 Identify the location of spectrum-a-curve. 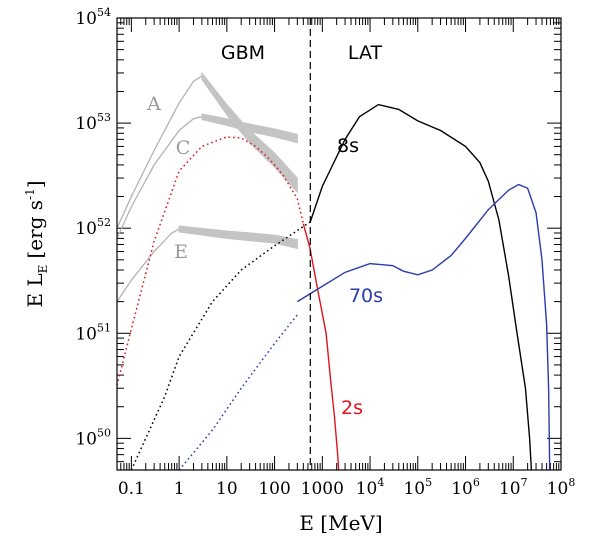
(159, 152).